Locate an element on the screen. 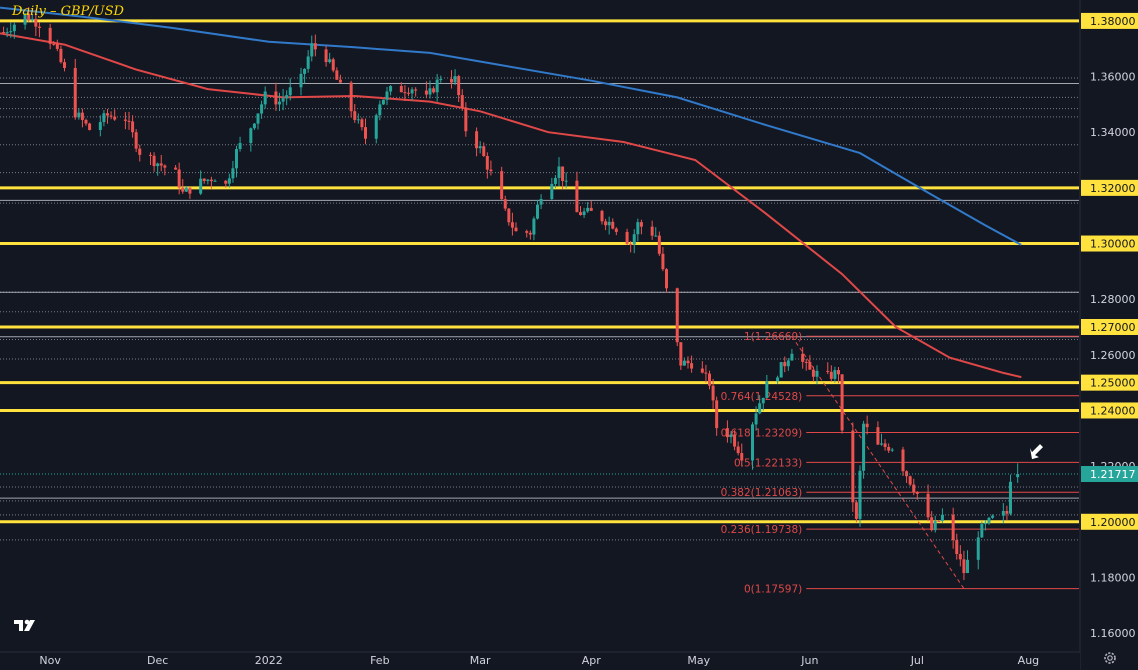  key-level-tag-label: 1.24000 is located at coordinates (1113, 410).